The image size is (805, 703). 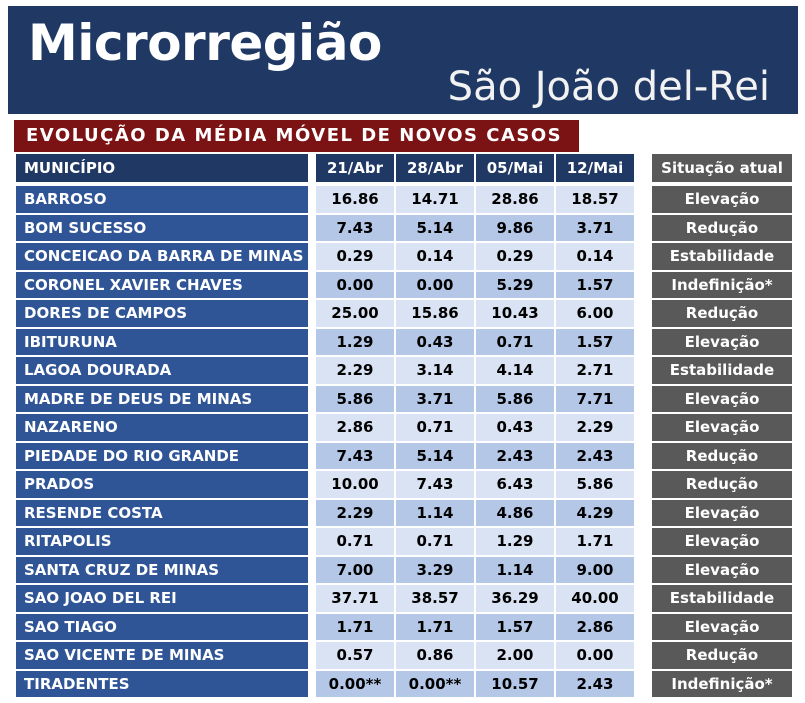 What do you see at coordinates (515, 683) in the screenshot?
I see `value-cell: 10.57` at bounding box center [515, 683].